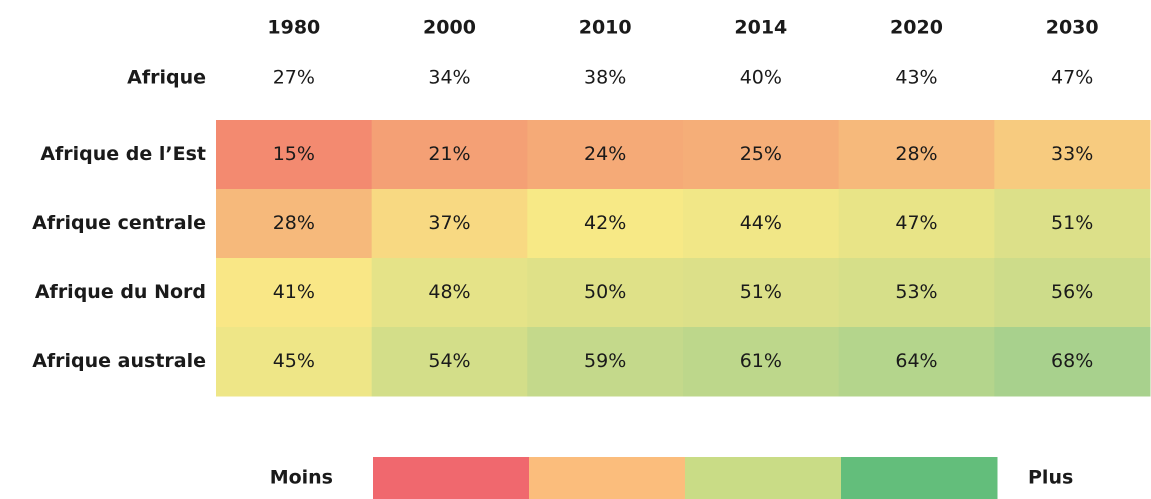 The width and height of the screenshot is (1151, 499). What do you see at coordinates (119, 361) in the screenshot?
I see `row-label: Afrique australe` at bounding box center [119, 361].